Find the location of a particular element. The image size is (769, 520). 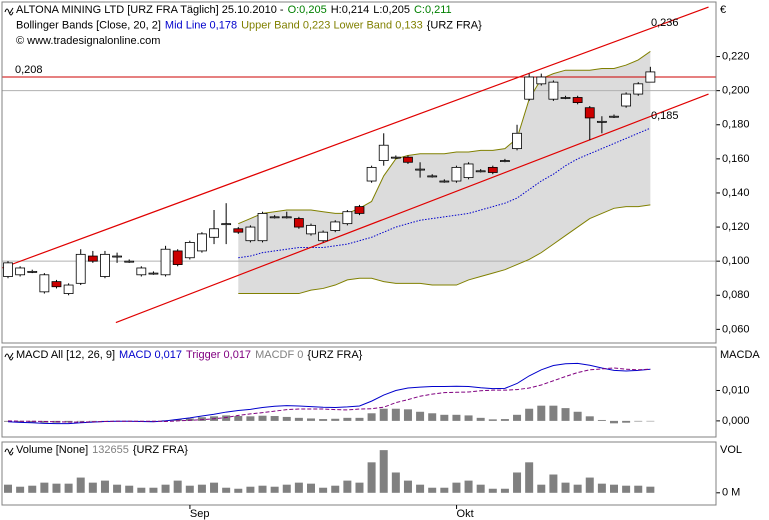

band-line is located at coordinates (444, 193).